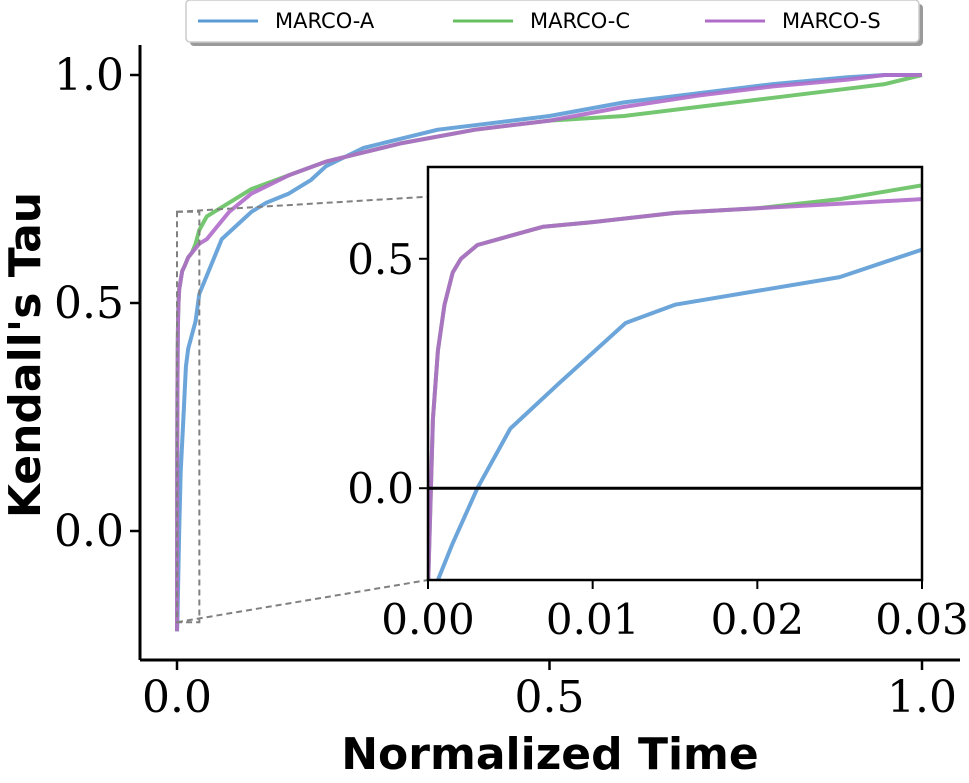  I want to click on inset-x-axis-ticks: 0.00 0.01 0.02 0.03, so click(675, 612).